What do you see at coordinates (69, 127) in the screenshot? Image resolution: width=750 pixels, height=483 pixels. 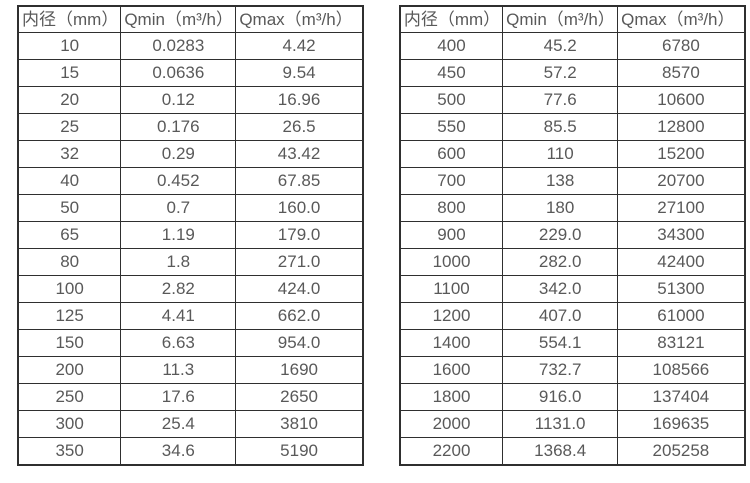 I see `table-cell: 25` at bounding box center [69, 127].